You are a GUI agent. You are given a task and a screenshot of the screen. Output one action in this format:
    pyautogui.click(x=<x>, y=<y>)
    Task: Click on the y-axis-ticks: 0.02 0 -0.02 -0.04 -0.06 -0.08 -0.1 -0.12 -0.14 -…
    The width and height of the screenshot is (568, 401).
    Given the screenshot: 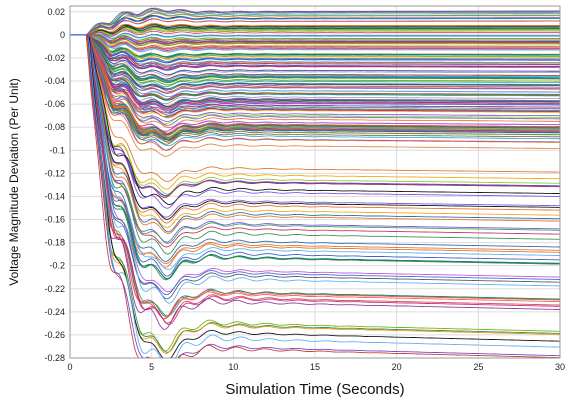 What is the action you would take?
    pyautogui.click(x=54, y=185)
    